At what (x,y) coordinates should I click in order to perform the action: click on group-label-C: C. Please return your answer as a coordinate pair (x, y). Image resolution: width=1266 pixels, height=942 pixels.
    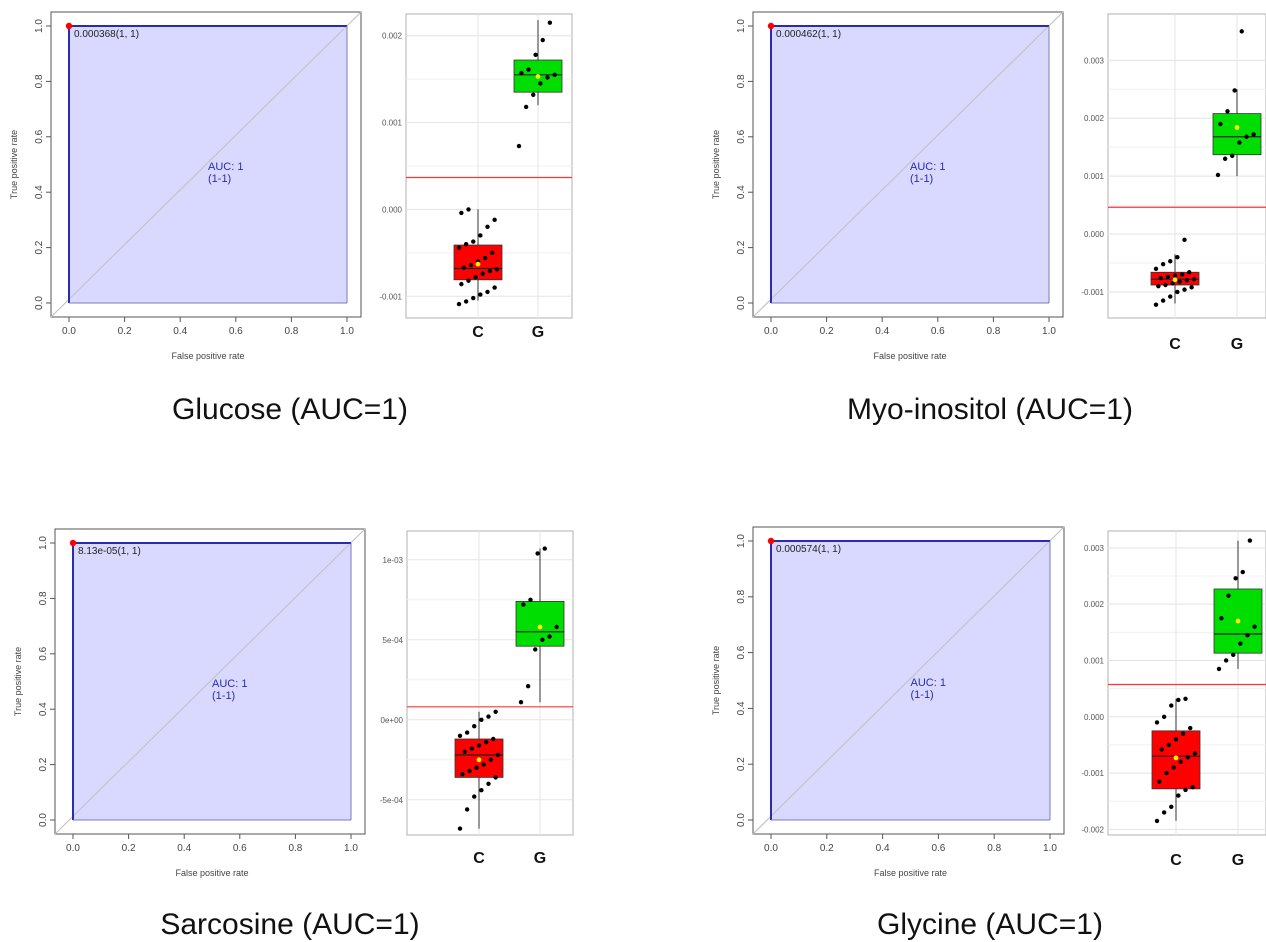
    Looking at the image, I should click on (479, 858).